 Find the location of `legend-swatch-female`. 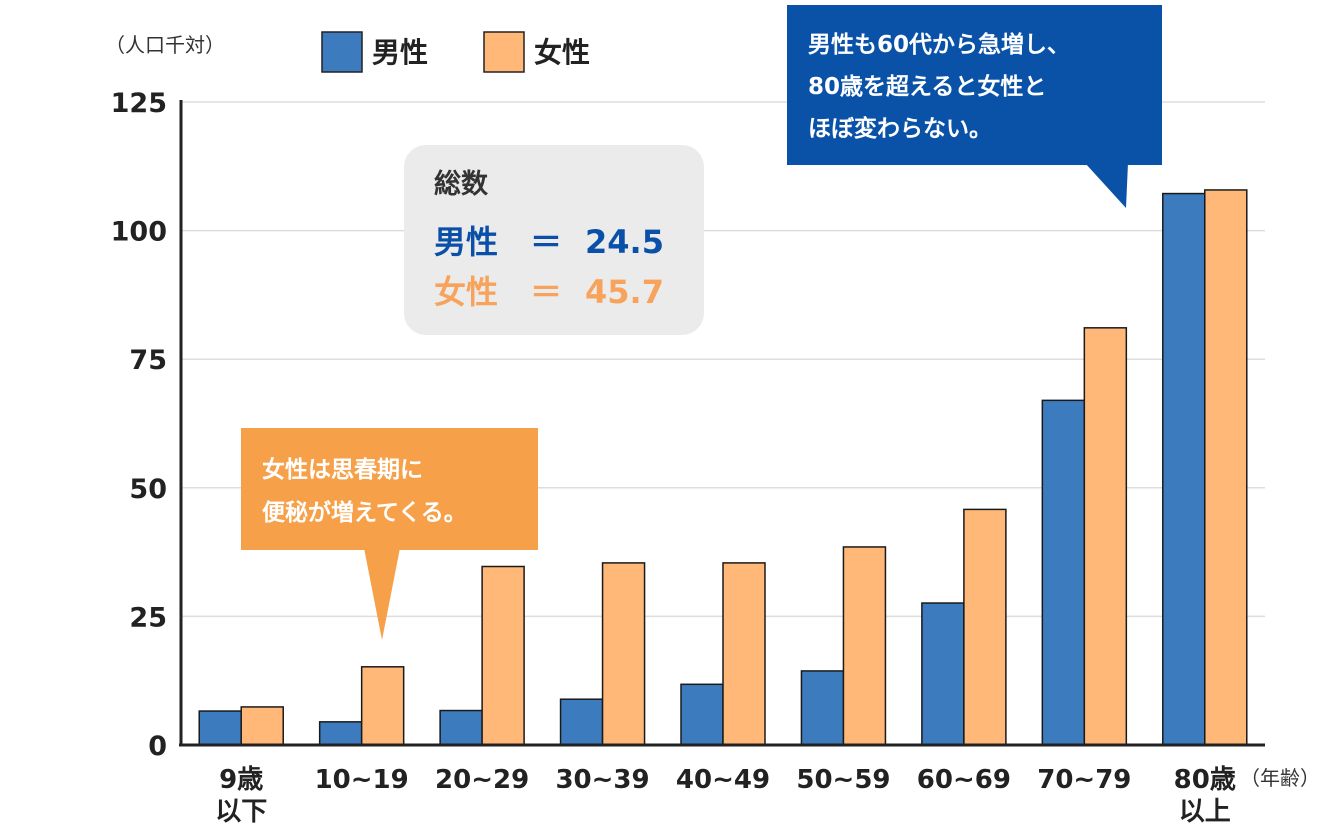

legend-swatch-female is located at coordinates (504, 52).